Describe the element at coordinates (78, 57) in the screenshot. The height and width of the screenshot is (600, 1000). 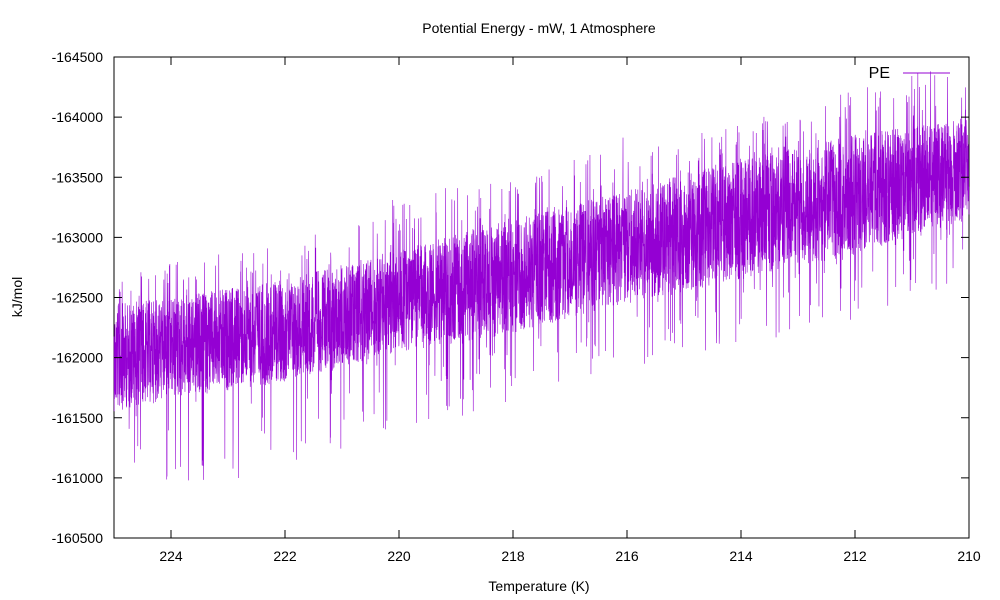
I see `y-tick-label: -164500` at that location.